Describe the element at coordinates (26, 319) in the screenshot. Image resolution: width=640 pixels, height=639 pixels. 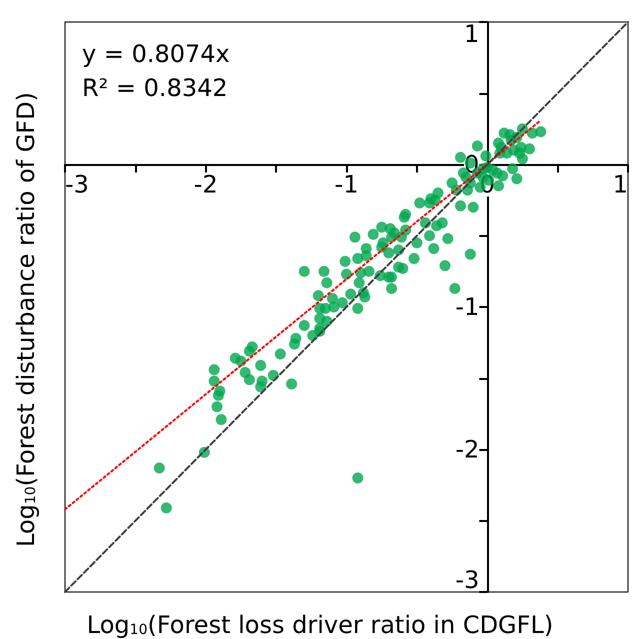
I see `y-axis-title: Log10(Forest disturbance ratio of GFD)` at that location.